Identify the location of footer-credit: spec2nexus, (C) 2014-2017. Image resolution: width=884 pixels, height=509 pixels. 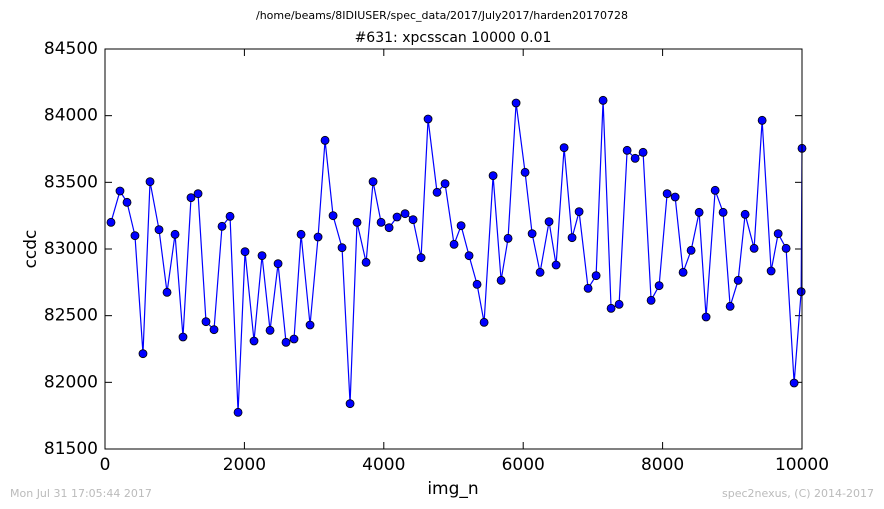
(798, 493).